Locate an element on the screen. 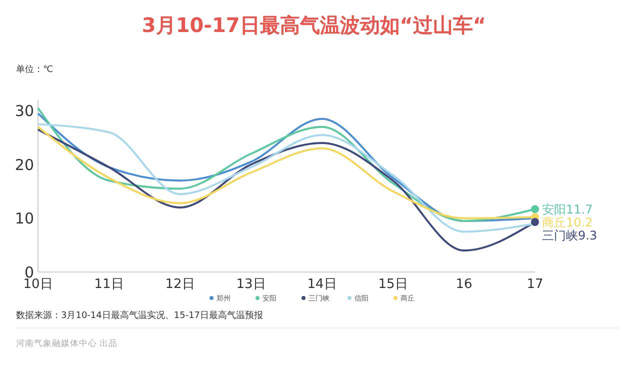 Image resolution: width=628 pixels, height=366 pixels. text: 商丘10.2 is located at coordinates (567, 222).